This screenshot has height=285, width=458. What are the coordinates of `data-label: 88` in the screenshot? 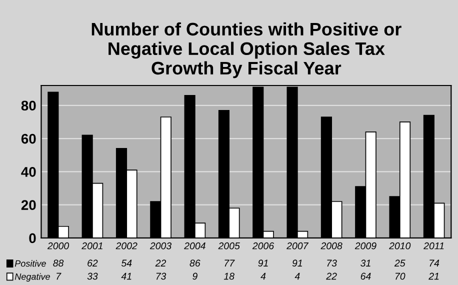 It's located at (58, 263).